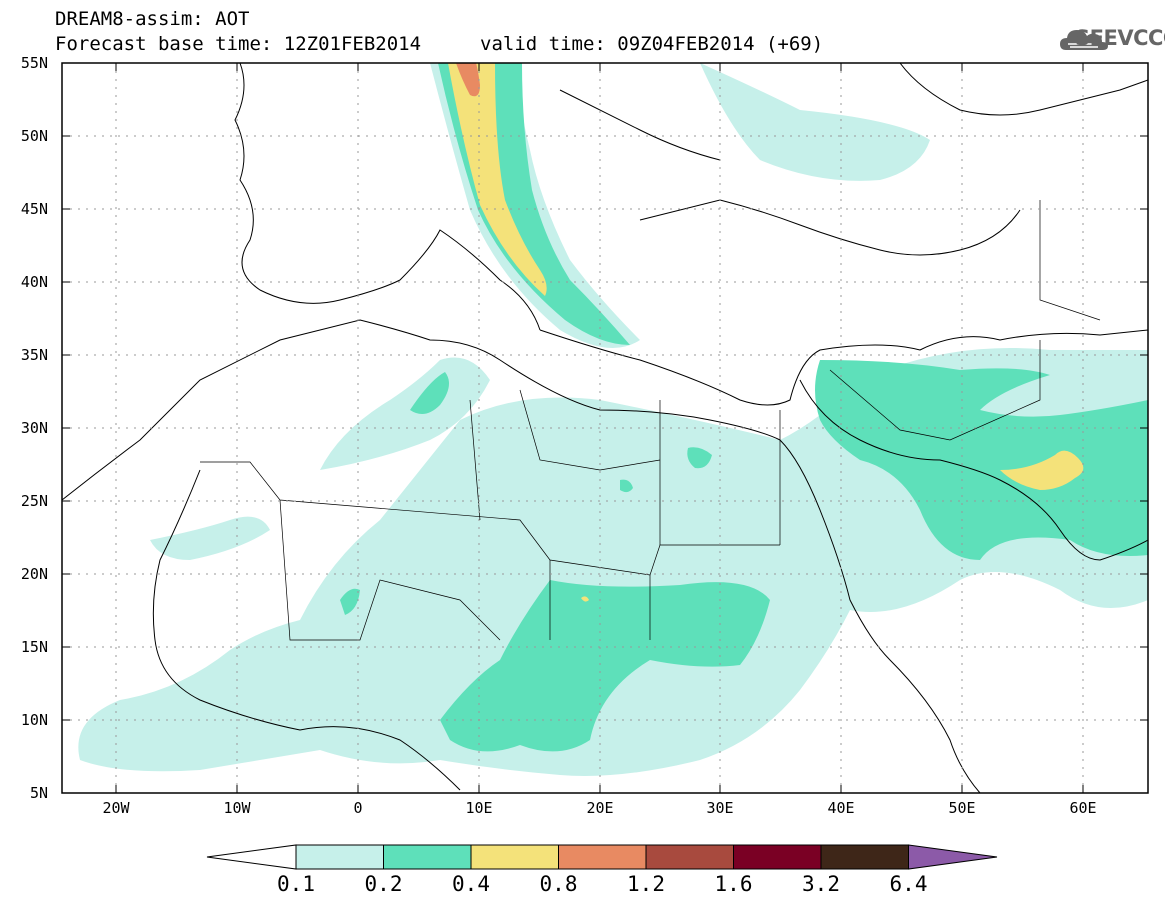  I want to click on lon-label: 0, so click(357, 808).